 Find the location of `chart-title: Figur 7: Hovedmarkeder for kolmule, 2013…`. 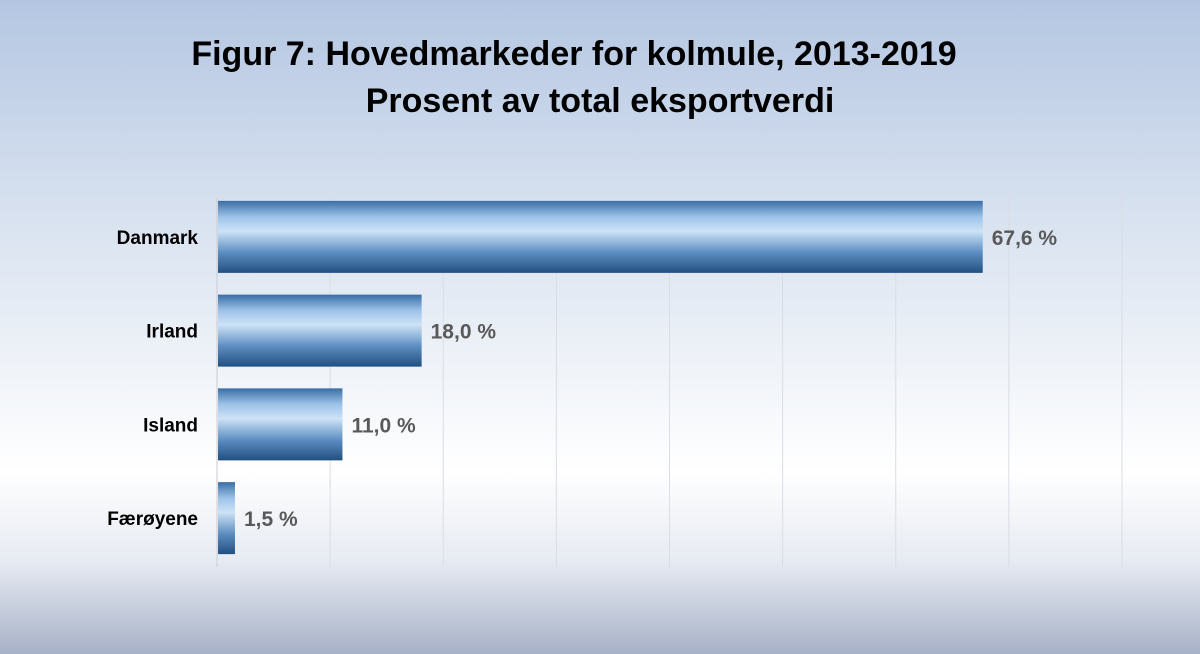

chart-title: Figur 7: Hovedmarkeder for kolmule, 2013… is located at coordinates (574, 54).